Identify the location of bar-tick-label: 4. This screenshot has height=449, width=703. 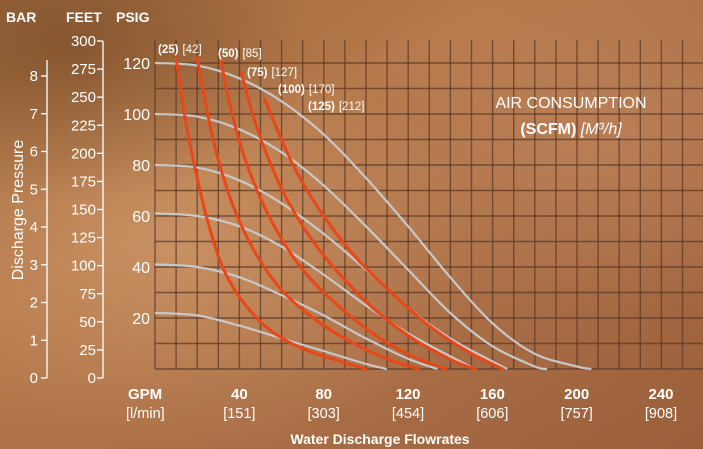
(34, 227).